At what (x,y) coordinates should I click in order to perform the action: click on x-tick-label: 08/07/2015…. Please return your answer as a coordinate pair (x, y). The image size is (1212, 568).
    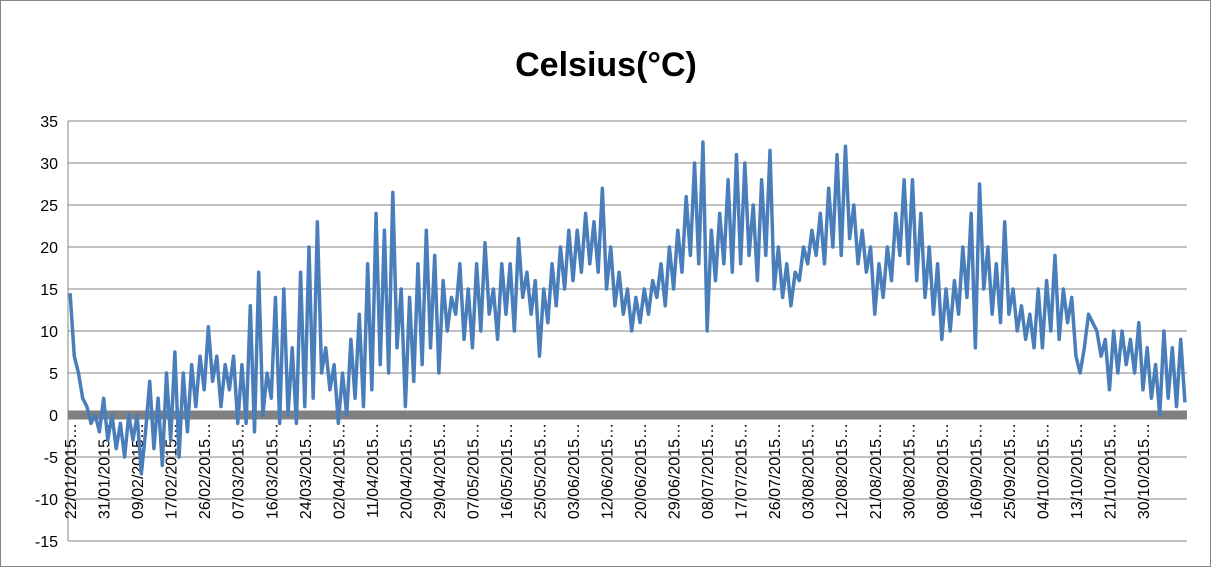
    Looking at the image, I should click on (708, 471).